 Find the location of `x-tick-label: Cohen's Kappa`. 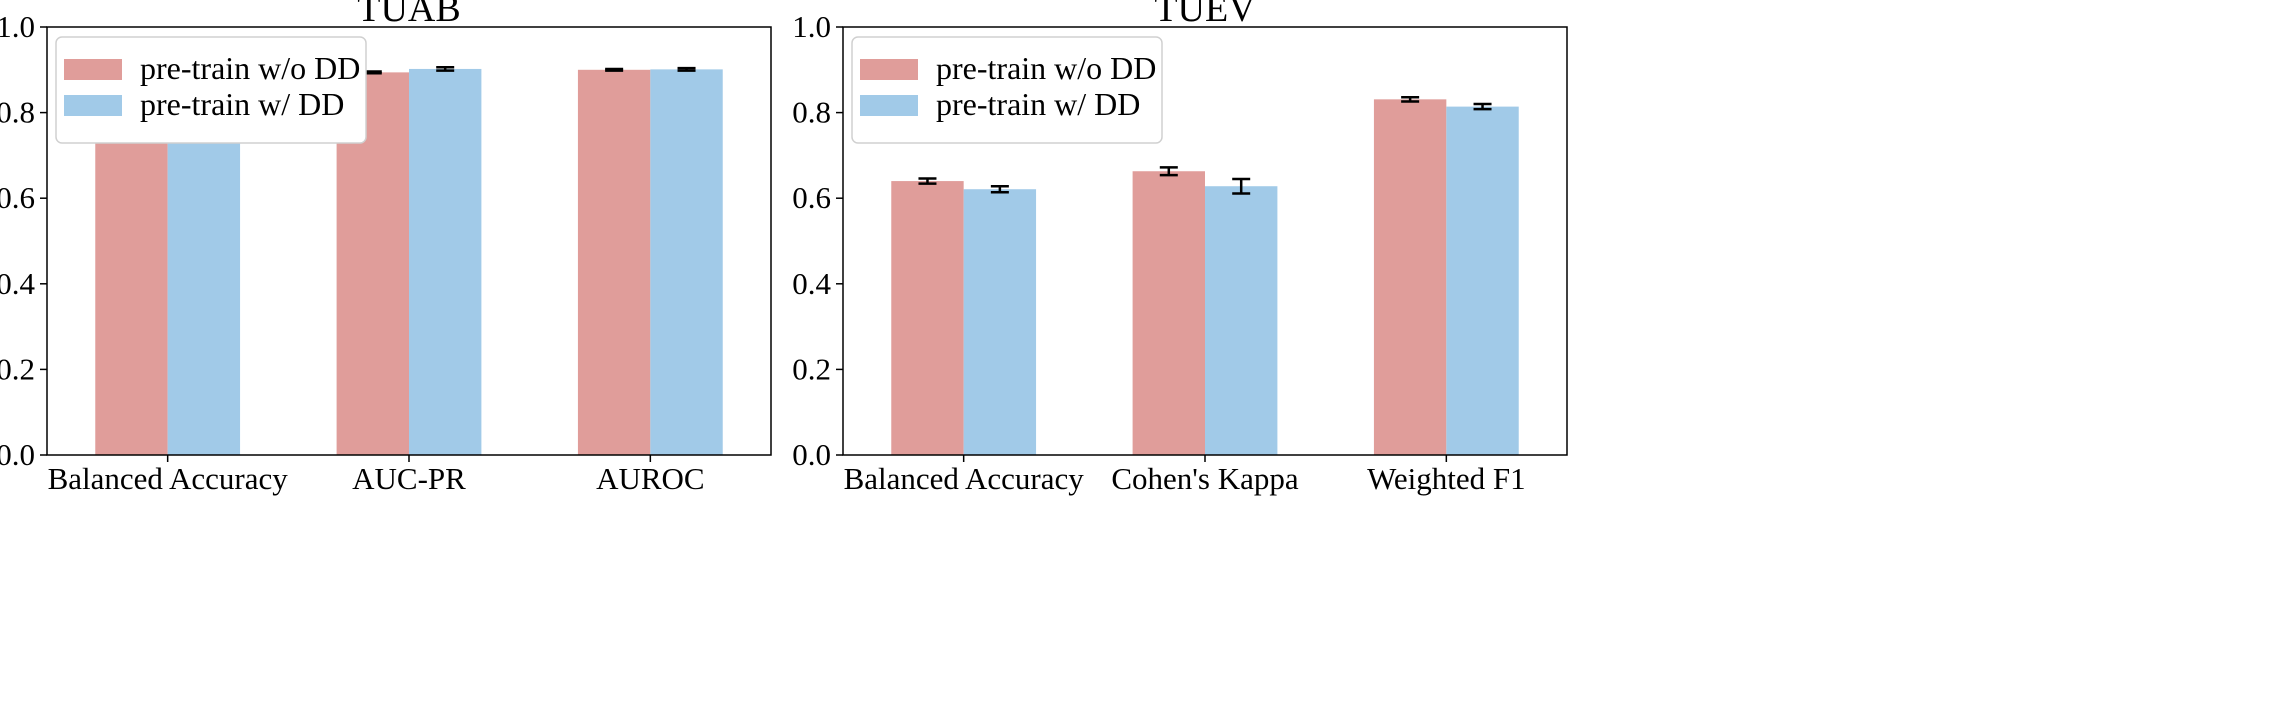

x-tick-label: Cohen's Kappa is located at coordinates (1204, 478).